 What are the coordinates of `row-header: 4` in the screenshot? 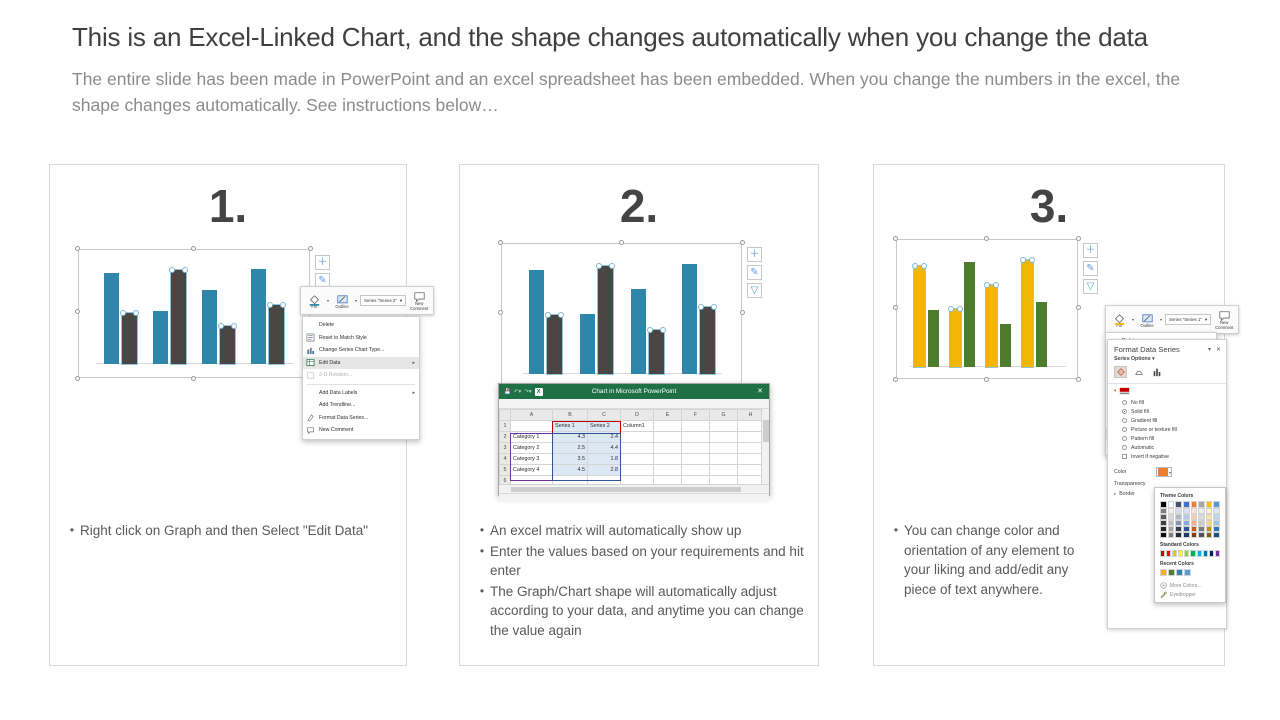 It's located at (505, 459).